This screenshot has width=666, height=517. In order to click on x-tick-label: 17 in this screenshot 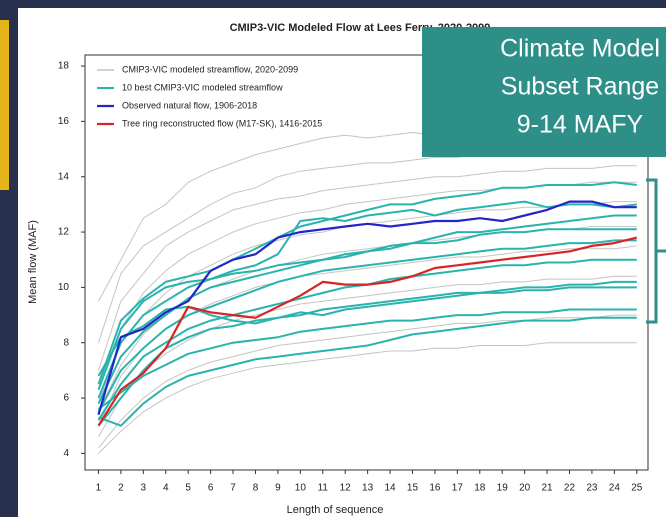, I will do `click(458, 488)`.